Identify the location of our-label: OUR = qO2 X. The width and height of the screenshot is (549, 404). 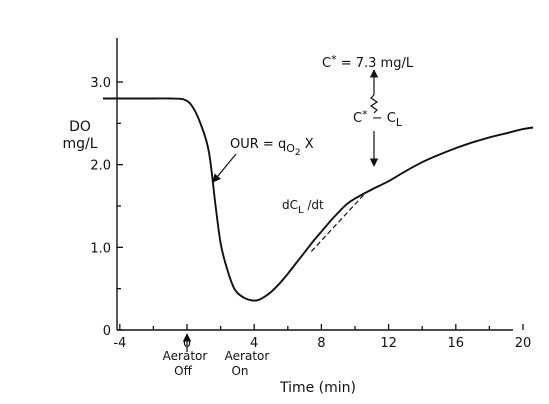
(272, 147).